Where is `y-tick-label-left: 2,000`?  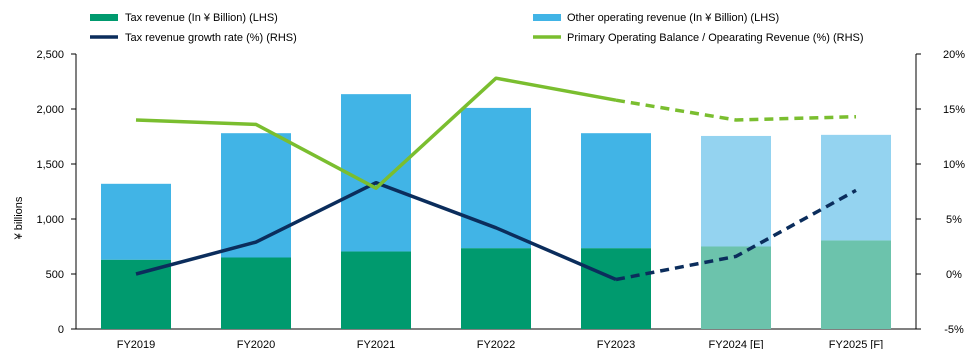 y-tick-label-left: 2,000 is located at coordinates (50, 110).